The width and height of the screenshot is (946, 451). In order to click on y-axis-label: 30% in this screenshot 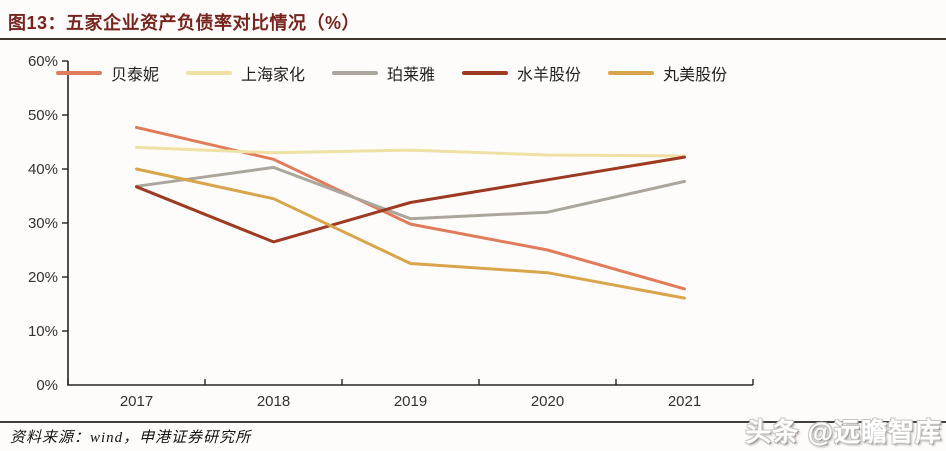, I will do `click(43, 223)`.